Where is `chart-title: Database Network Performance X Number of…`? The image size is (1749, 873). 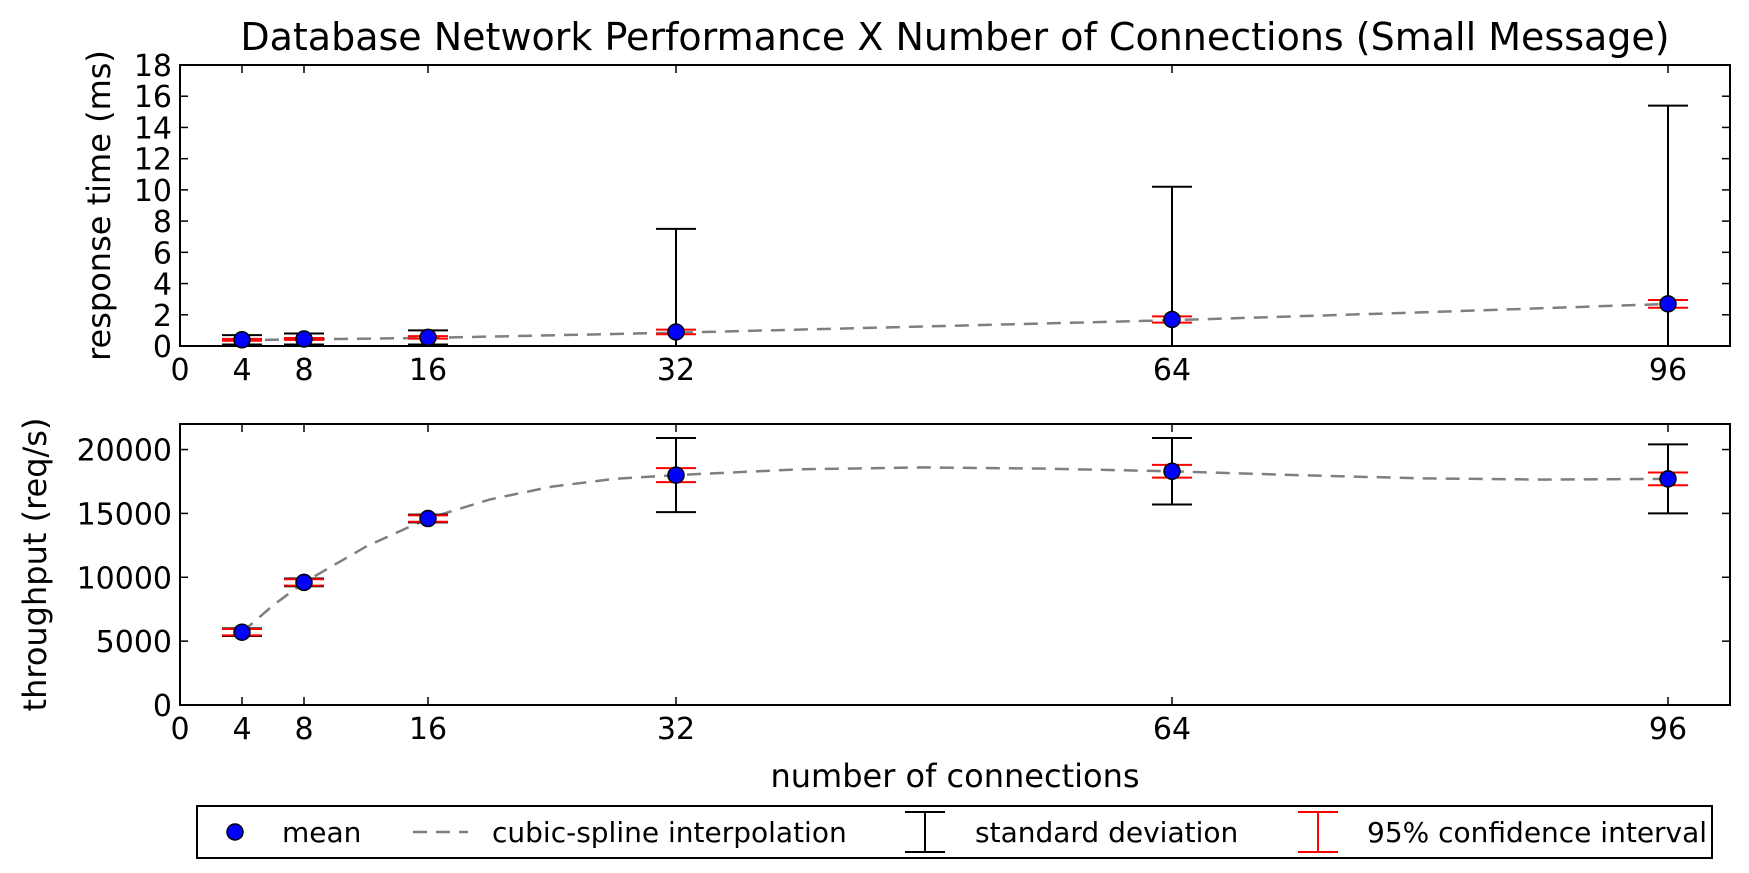 chart-title: Database Network Performance X Number of… is located at coordinates (954, 37).